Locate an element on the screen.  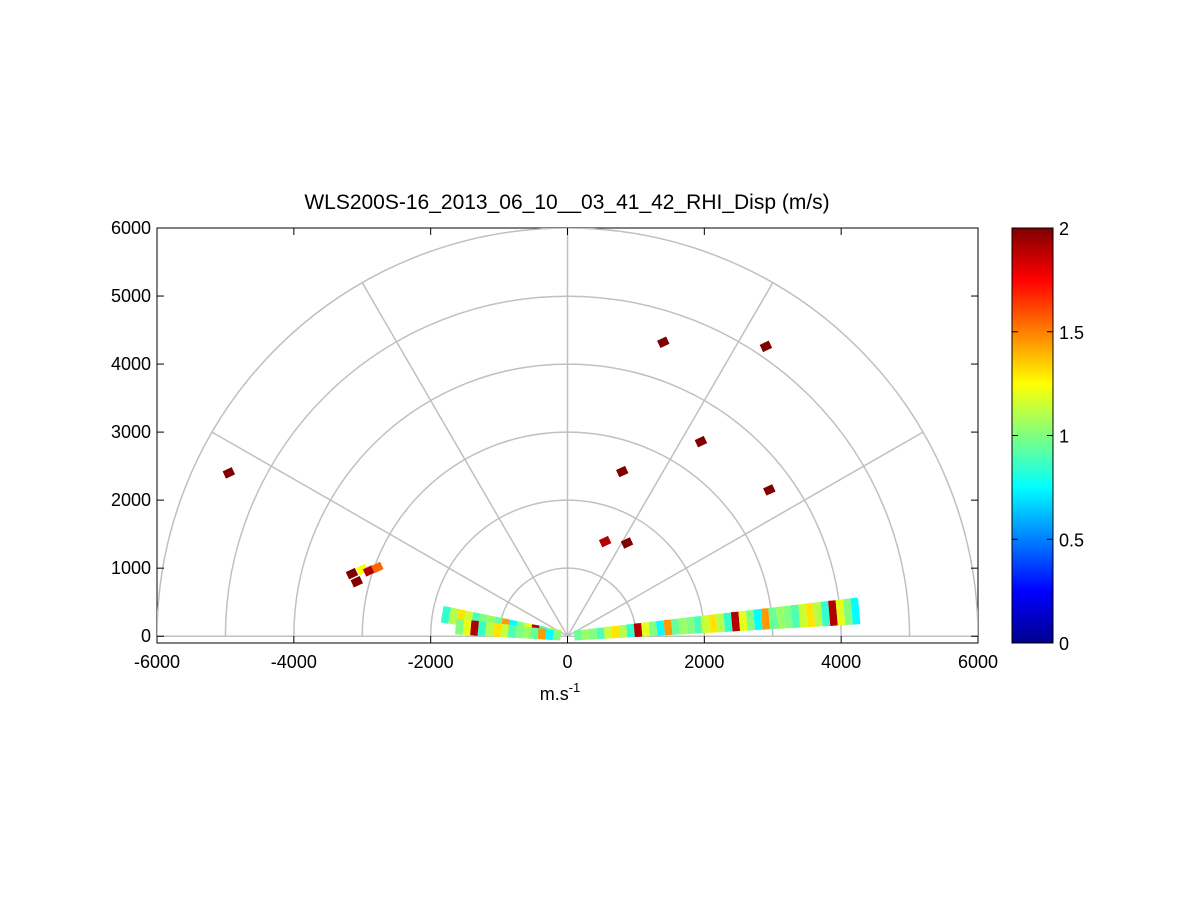
colorbar-tick-label: 0 is located at coordinates (1064, 644).